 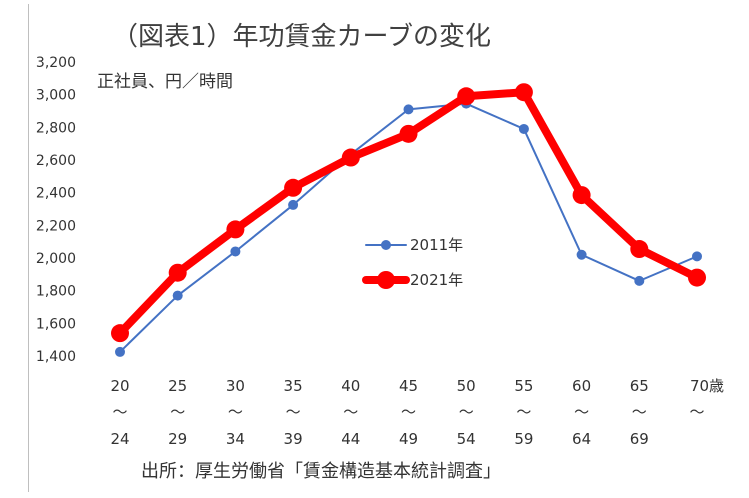 What do you see at coordinates (466, 386) in the screenshot?
I see `x-tick-label-start: 50` at bounding box center [466, 386].